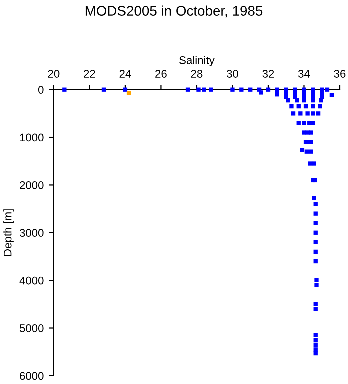 This screenshot has height=384, width=348. I want to click on y-tick-label: 5000, so click(32, 328).